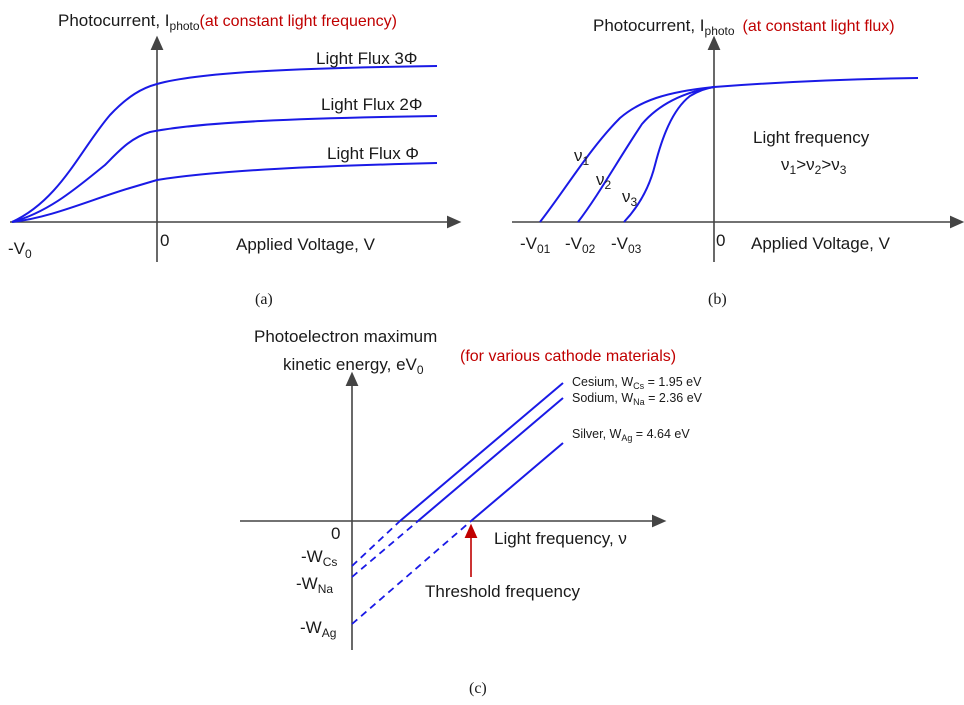 This screenshot has height=705, width=964. I want to click on panel-b-origin: 0, so click(720, 240).